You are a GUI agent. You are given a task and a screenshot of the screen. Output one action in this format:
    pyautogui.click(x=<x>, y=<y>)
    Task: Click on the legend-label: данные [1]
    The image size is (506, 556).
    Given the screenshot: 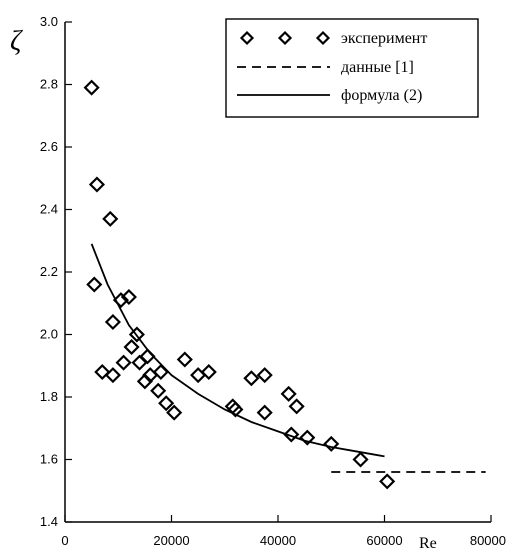 What is the action you would take?
    pyautogui.click(x=377, y=67)
    